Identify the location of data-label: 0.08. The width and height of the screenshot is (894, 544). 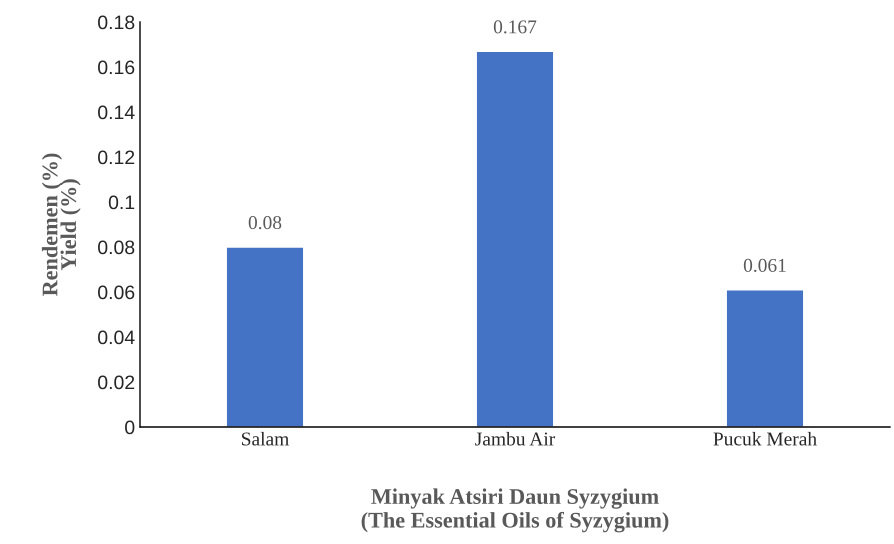
(265, 223).